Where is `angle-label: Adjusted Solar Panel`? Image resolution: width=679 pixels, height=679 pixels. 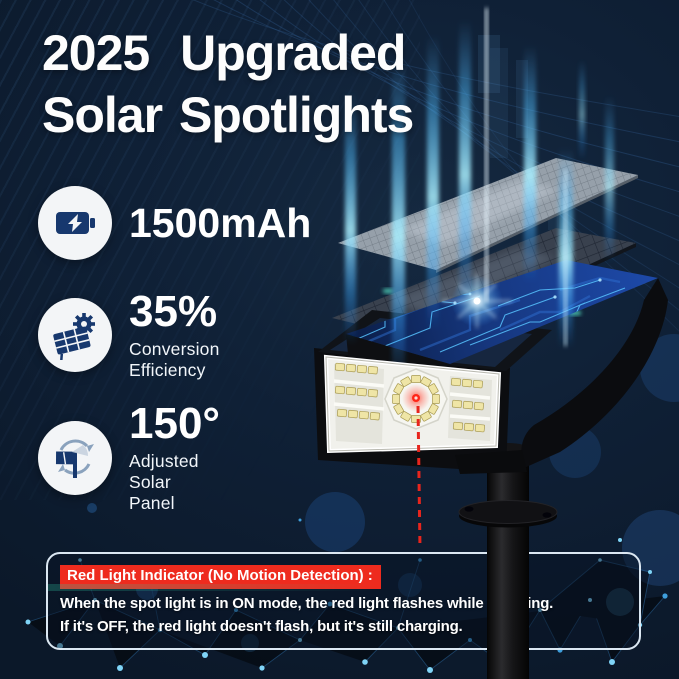 angle-label: Adjusted Solar Panel is located at coordinates (164, 481).